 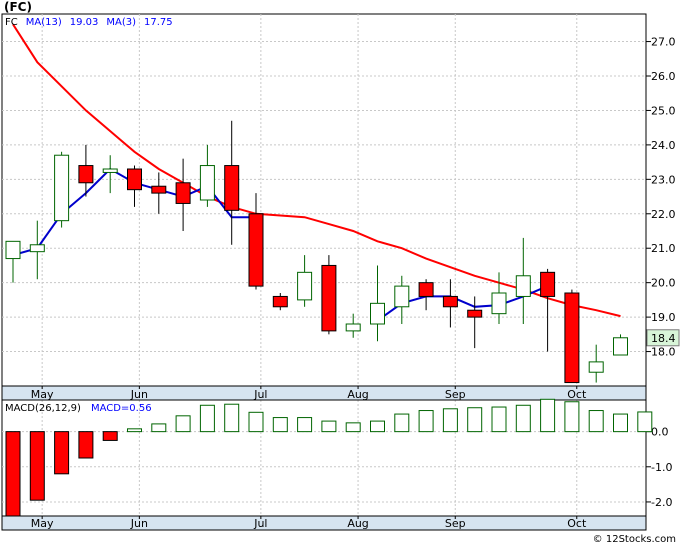 What do you see at coordinates (663, 352) in the screenshot?
I see `price-tick-label: 18.0` at bounding box center [663, 352].